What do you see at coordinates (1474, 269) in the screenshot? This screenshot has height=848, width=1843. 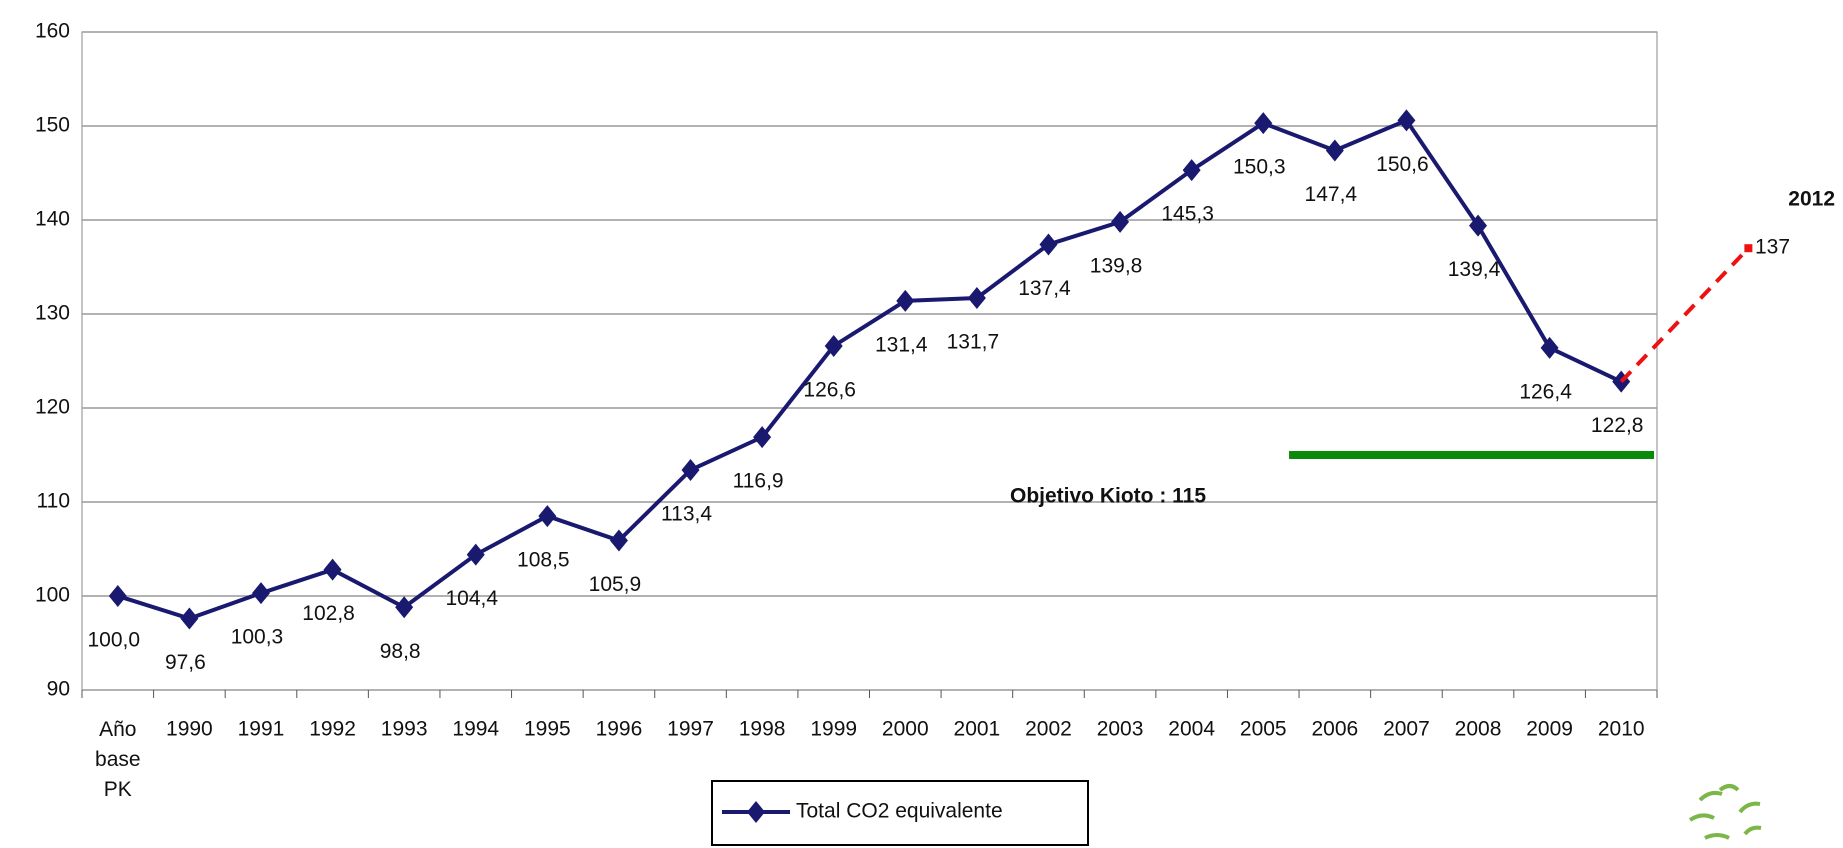 I see `data-label: 139,4` at bounding box center [1474, 269].